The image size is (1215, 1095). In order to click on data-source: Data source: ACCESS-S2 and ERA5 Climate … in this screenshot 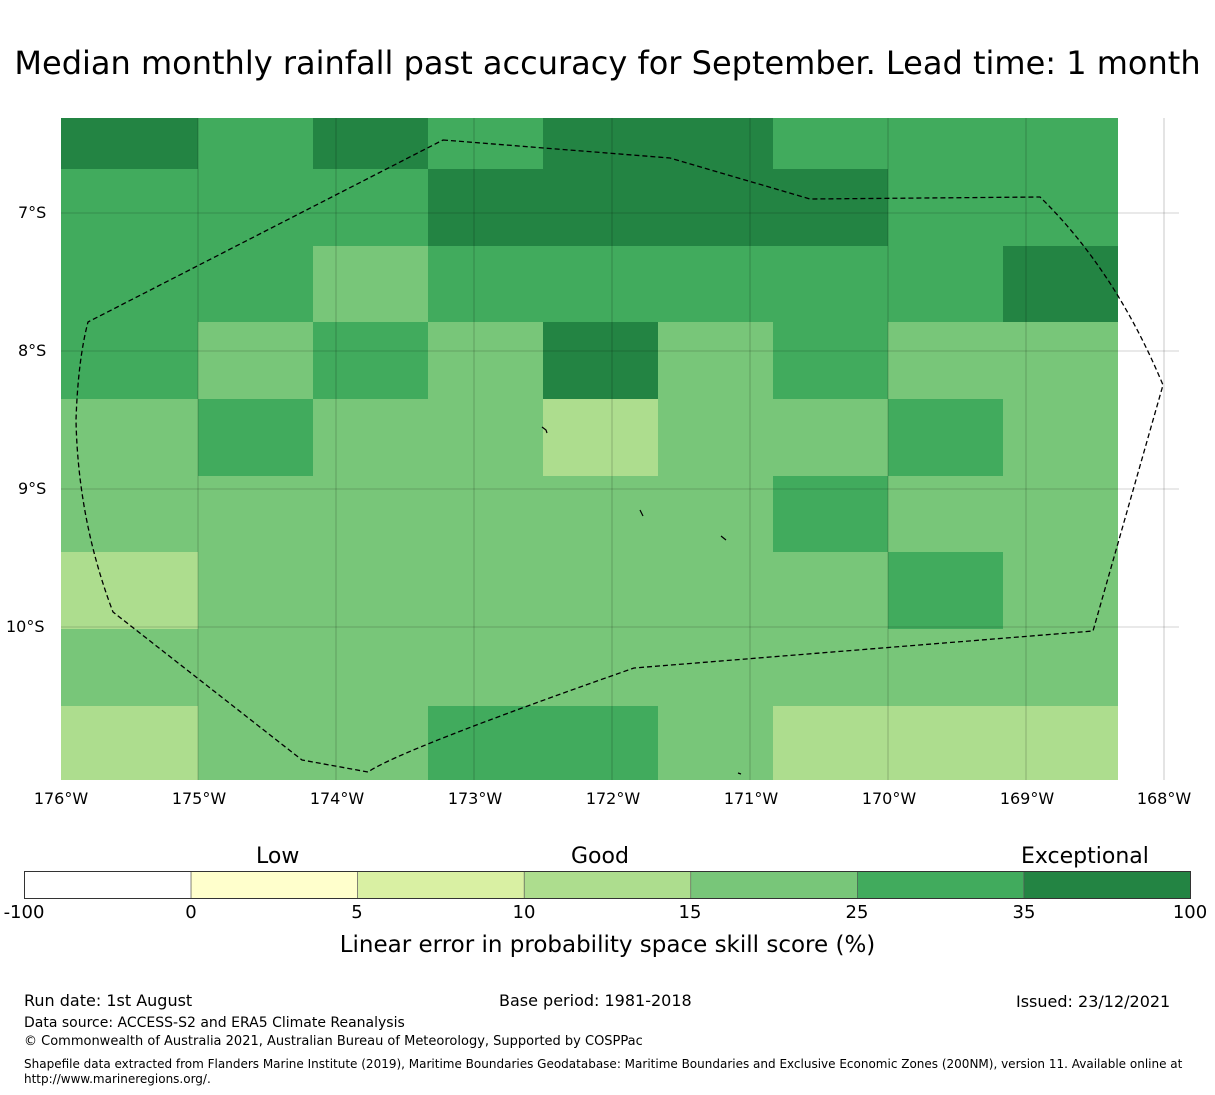, I will do `click(214, 1023)`.